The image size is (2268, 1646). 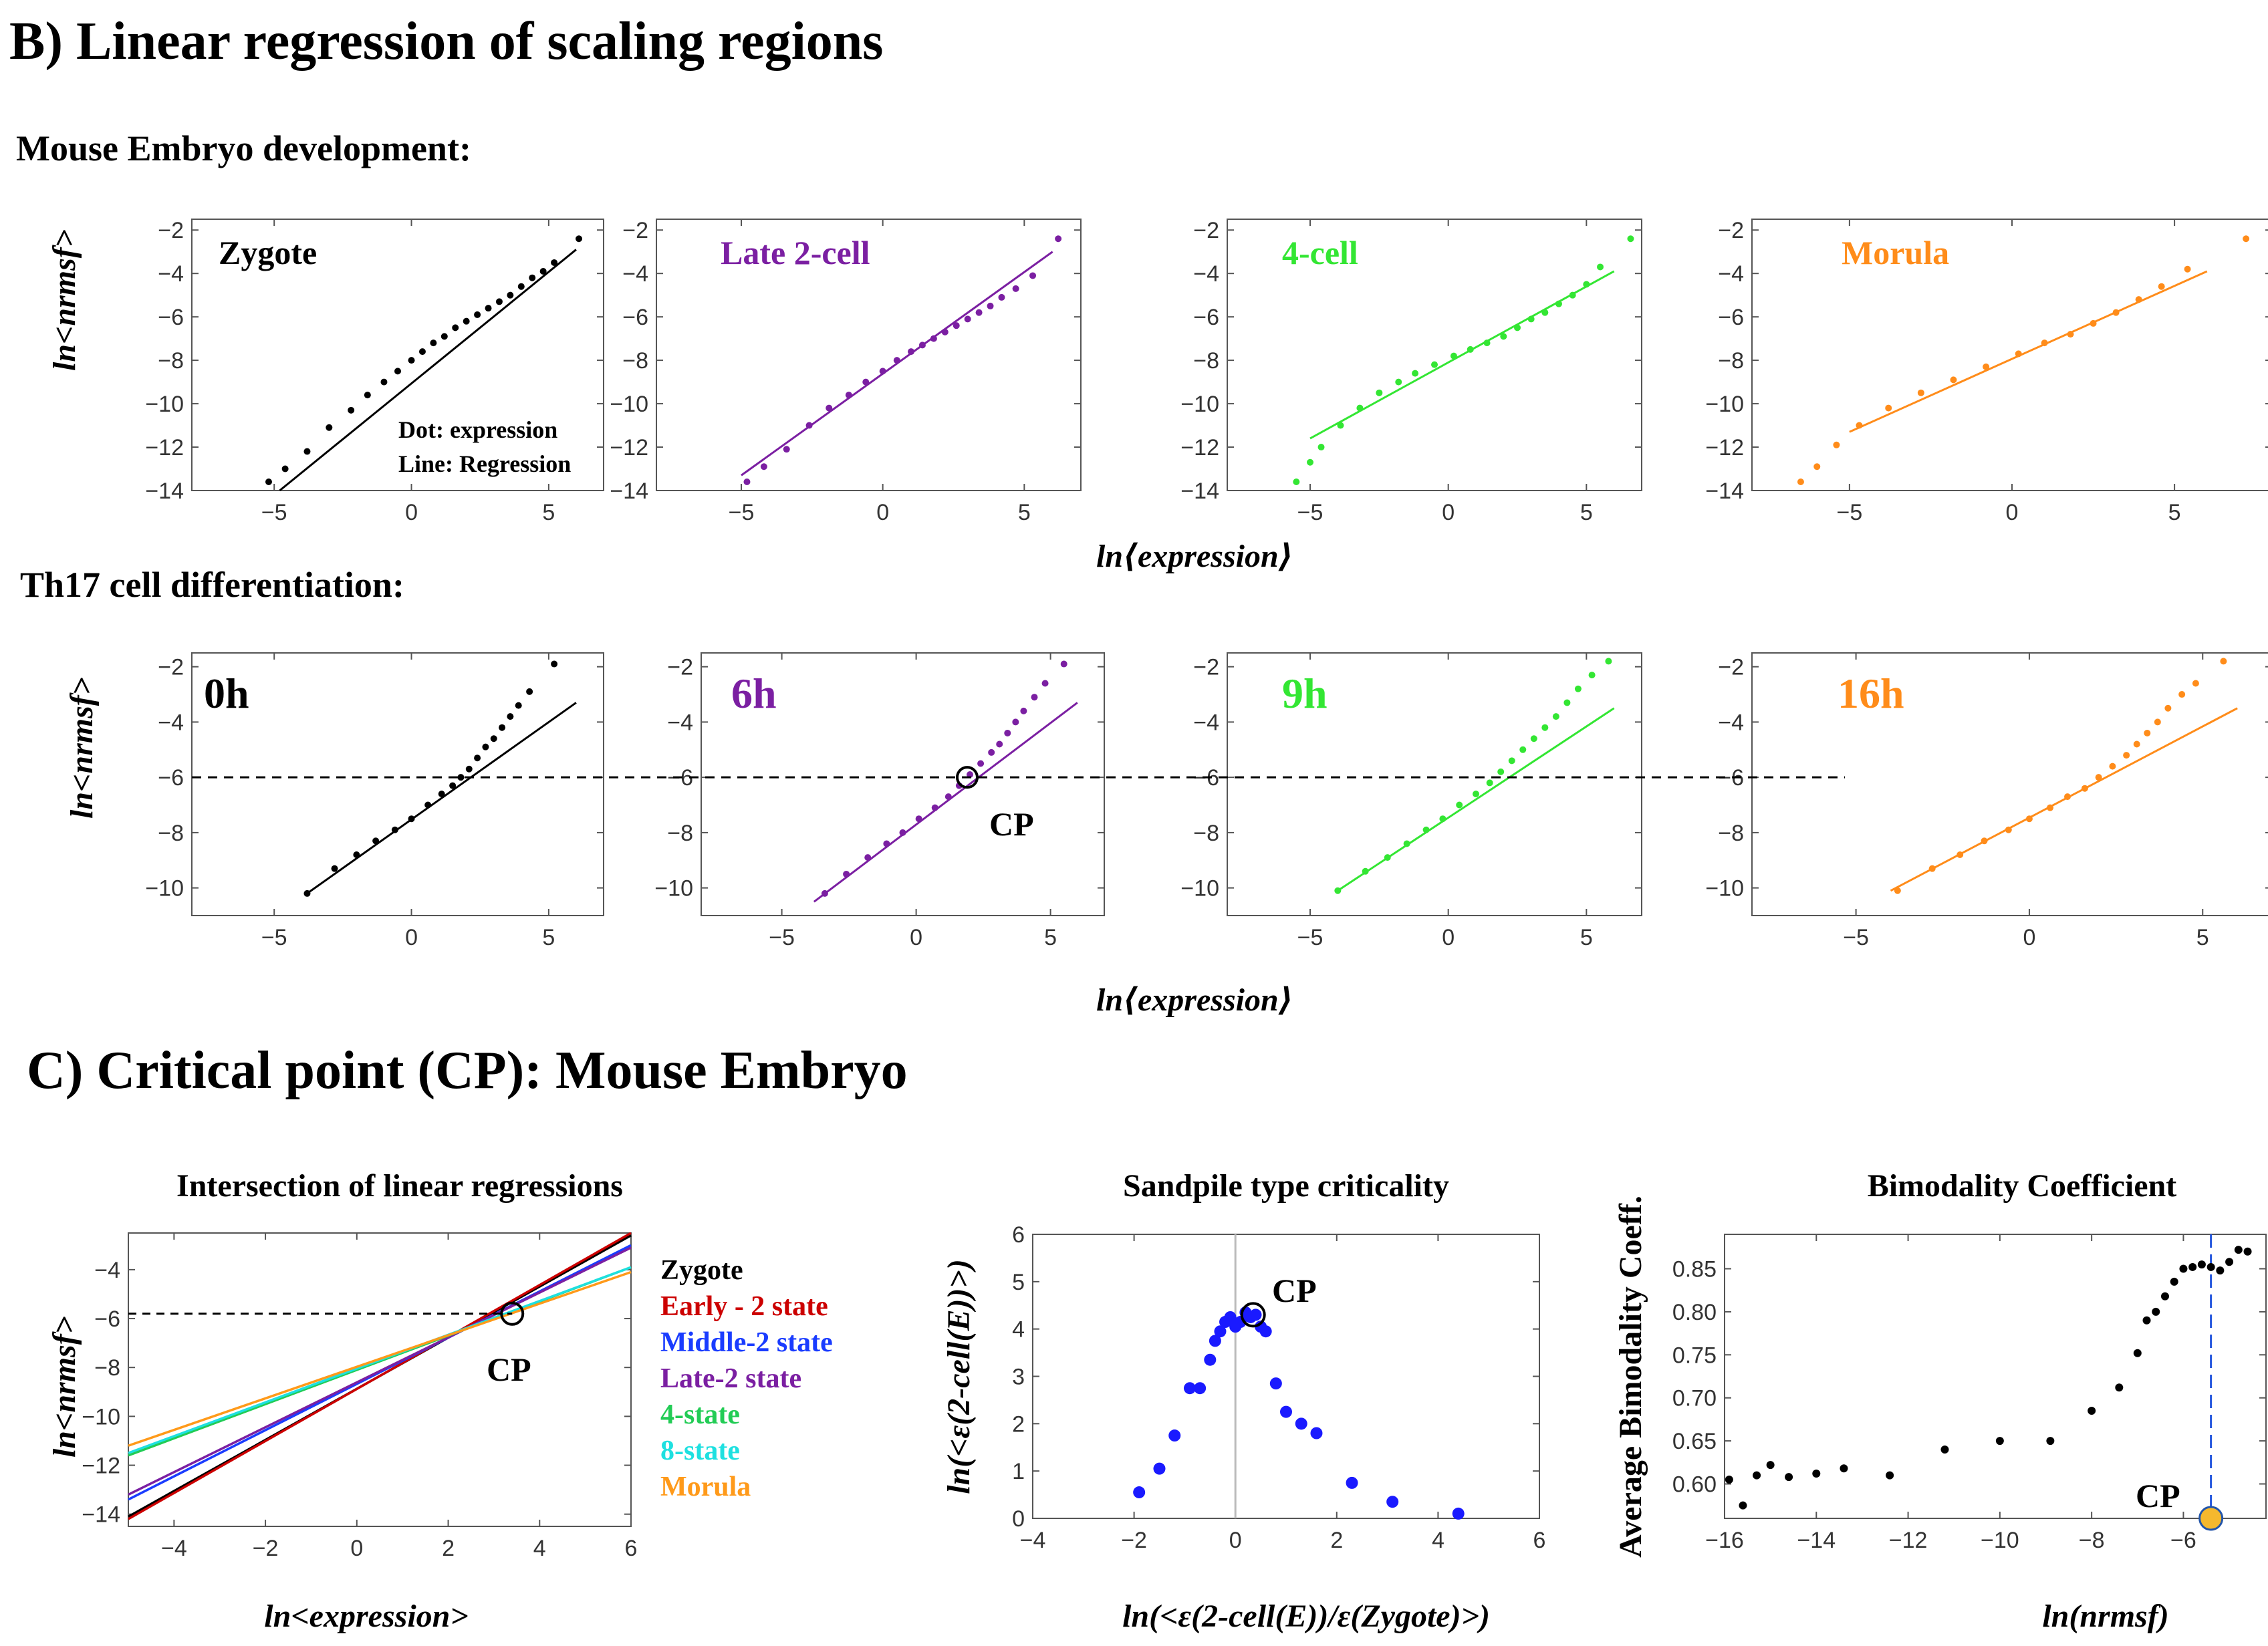 I want to click on sandpile-ytick-label: 2, so click(x=1018, y=1424).